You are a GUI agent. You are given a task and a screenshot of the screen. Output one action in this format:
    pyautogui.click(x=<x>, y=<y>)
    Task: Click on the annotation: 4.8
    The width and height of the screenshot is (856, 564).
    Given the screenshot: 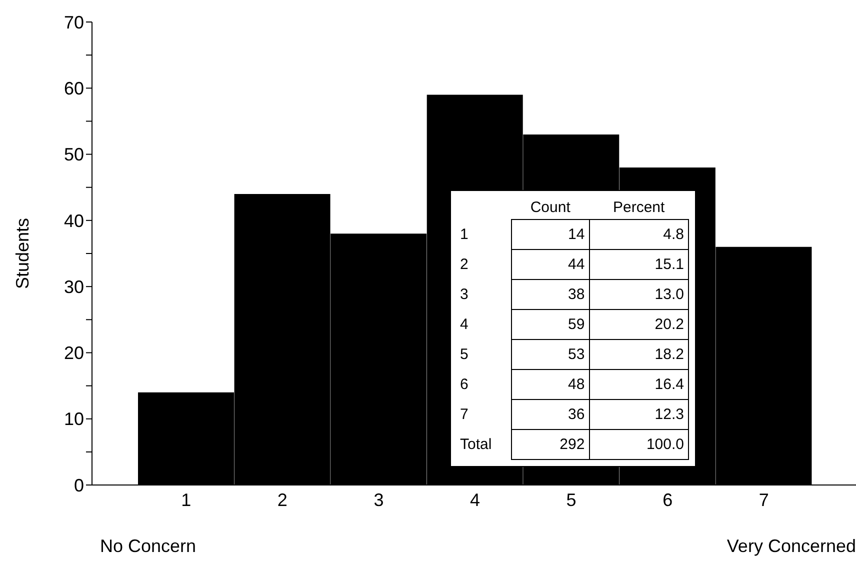 What is the action you would take?
    pyautogui.click(x=638, y=234)
    